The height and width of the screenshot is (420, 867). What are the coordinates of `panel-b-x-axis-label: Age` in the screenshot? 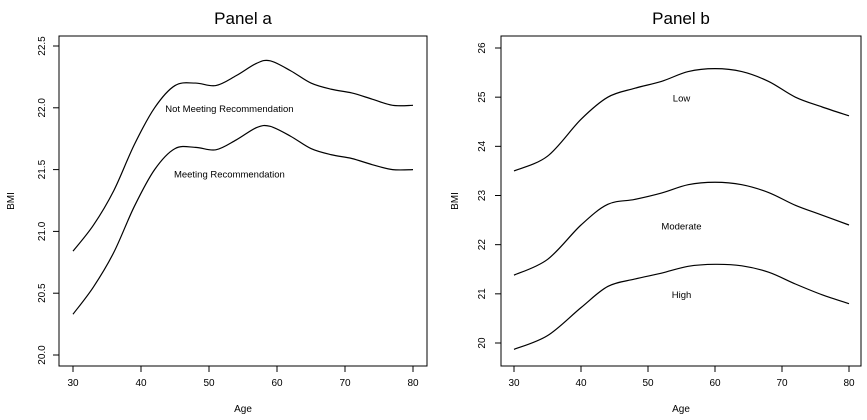 It's located at (681, 409).